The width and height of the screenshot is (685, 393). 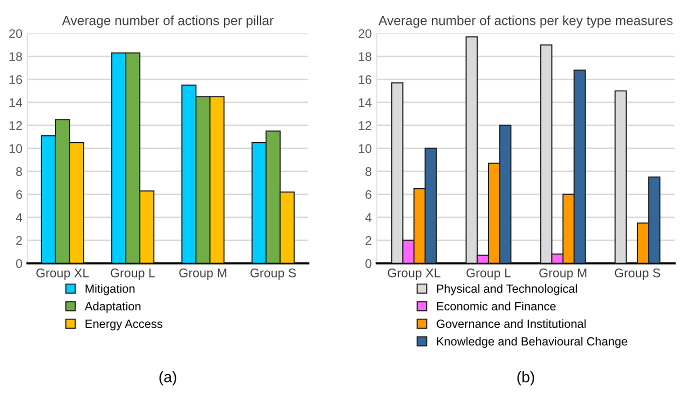 What do you see at coordinates (532, 342) in the screenshot?
I see `legend-label: Knowledge and Behavioural Change` at bounding box center [532, 342].